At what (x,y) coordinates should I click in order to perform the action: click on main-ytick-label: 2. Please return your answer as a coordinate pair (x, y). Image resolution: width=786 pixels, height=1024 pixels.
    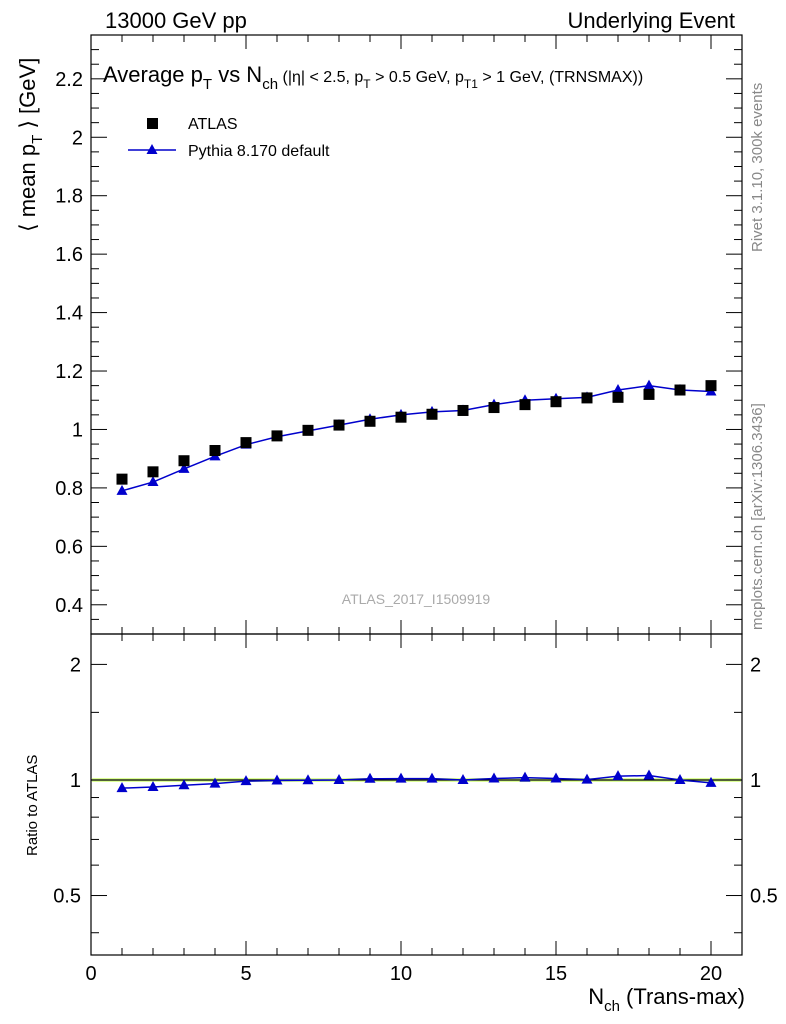
    Looking at the image, I should click on (77, 138).